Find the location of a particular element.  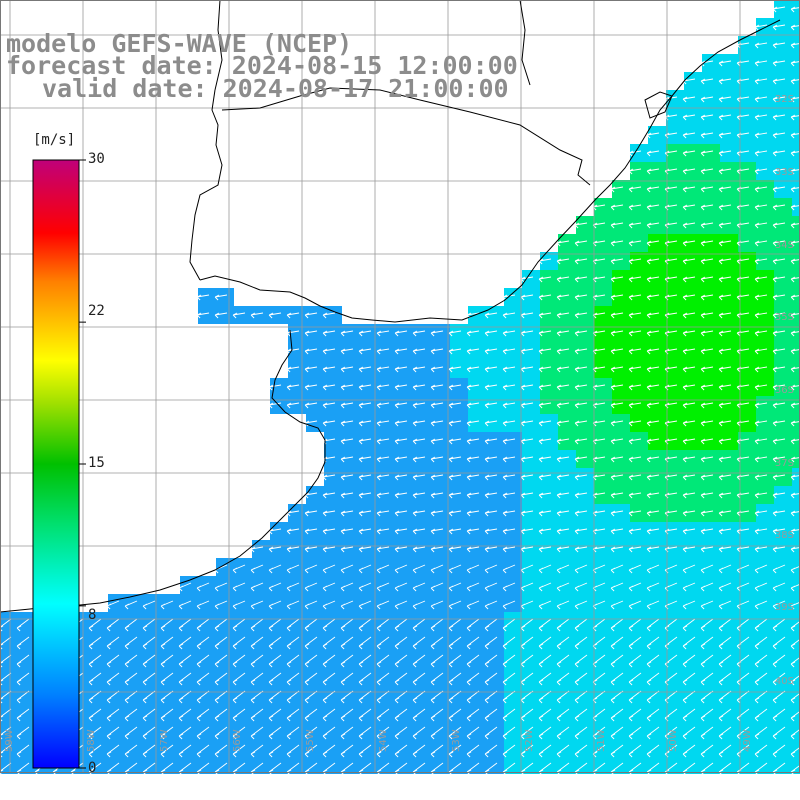

colorbar-tick-label: 22 is located at coordinates (96, 311).